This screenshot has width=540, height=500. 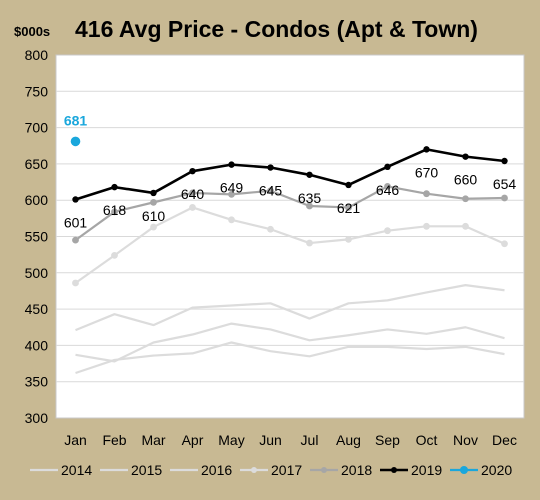 I want to click on series-2014, so click(x=290, y=358).